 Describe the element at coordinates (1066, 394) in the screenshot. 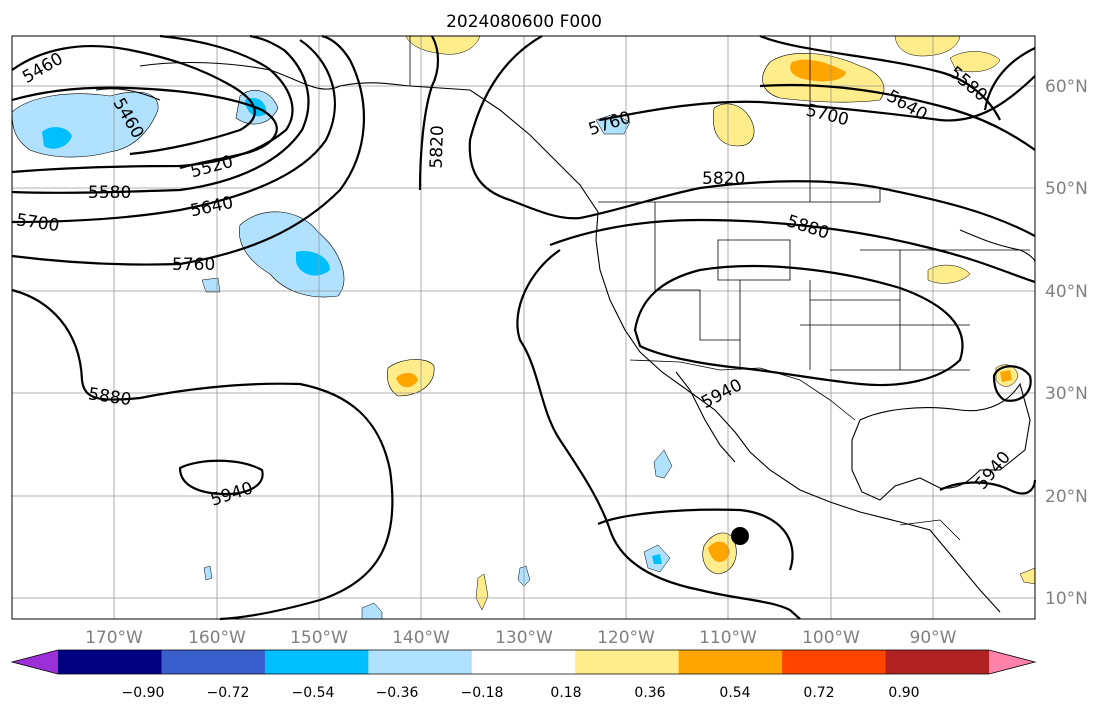

I see `lat-label: 30°N` at that location.